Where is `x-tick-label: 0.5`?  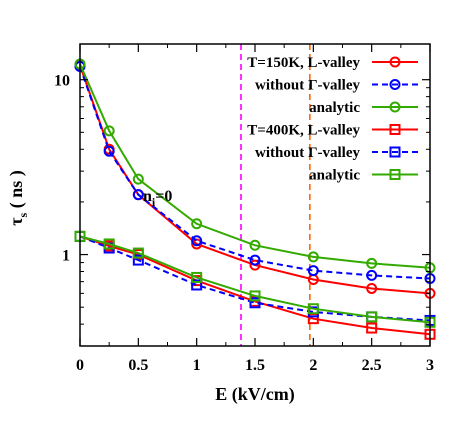 x-tick-label: 0.5 is located at coordinates (138, 365).